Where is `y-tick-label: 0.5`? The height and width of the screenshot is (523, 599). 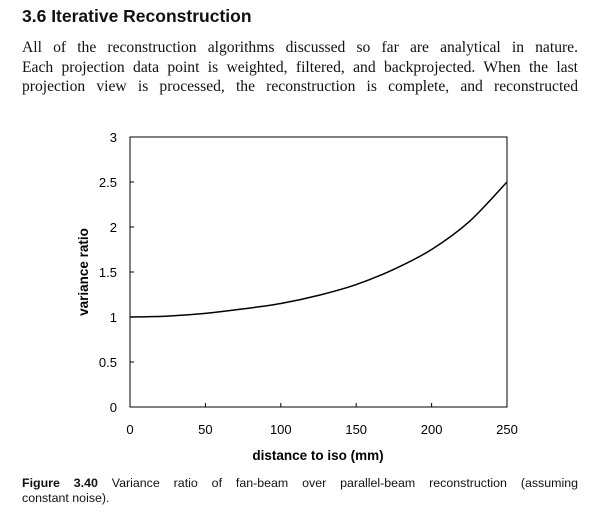
y-tick-label: 0.5 is located at coordinates (108, 362).